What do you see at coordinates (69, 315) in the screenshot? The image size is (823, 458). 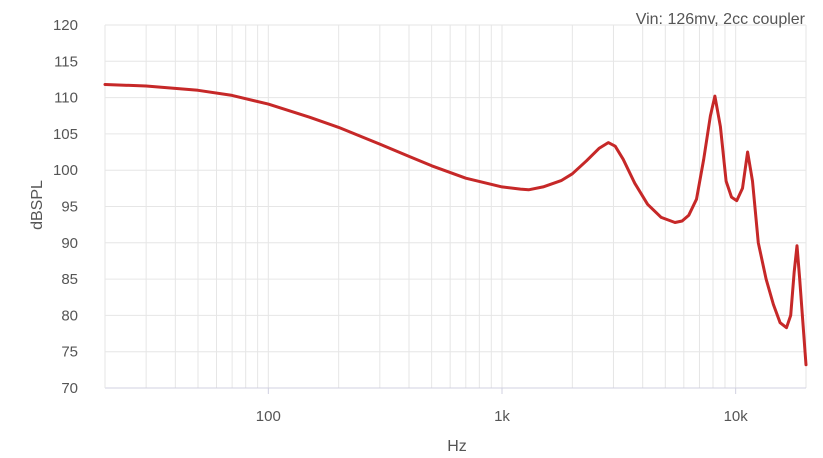 I see `y-tick-label: 80` at bounding box center [69, 315].